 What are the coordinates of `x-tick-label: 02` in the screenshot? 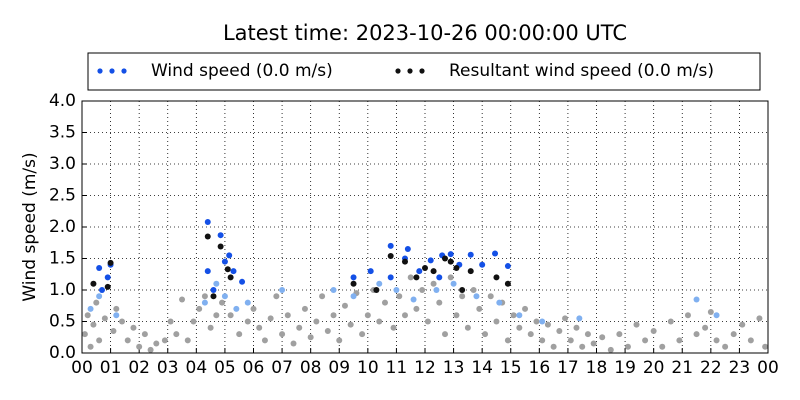 It's located at (139, 368).